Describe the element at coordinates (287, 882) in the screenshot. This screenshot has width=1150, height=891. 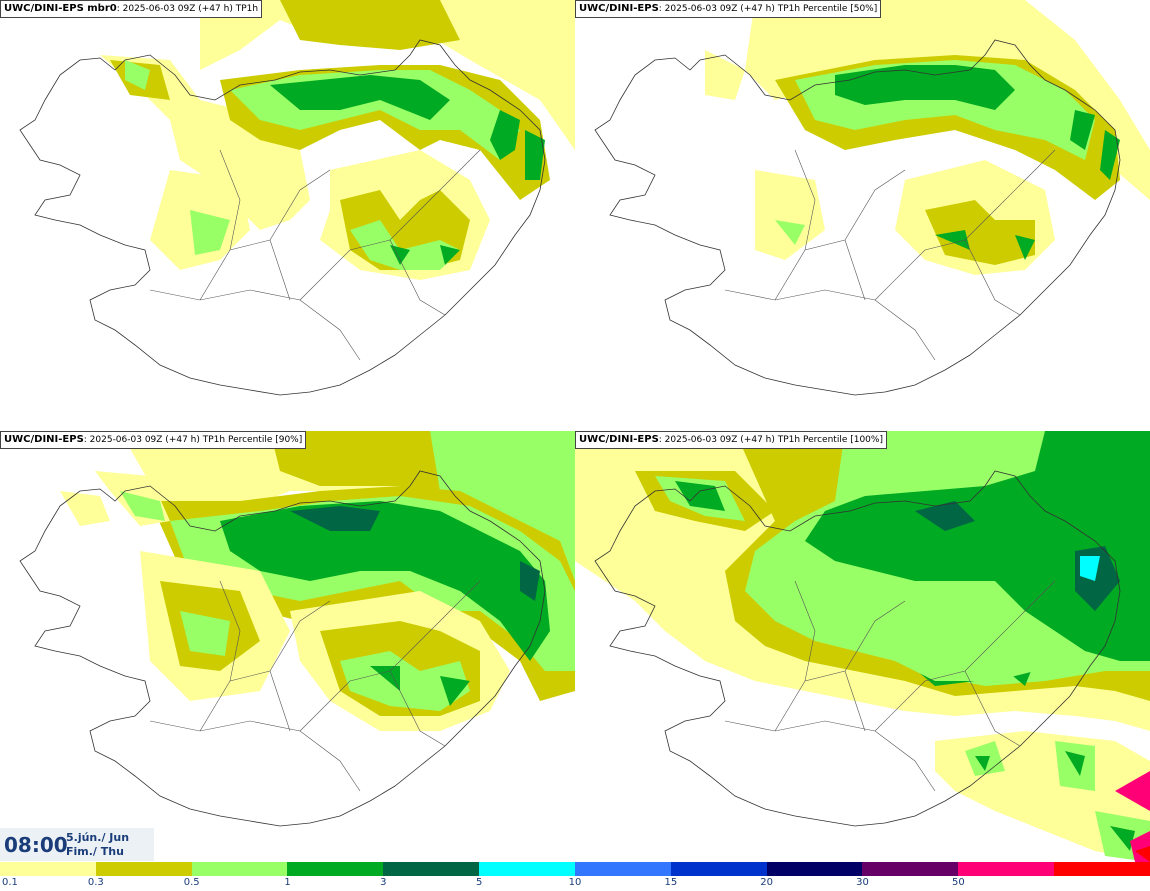
I see `colorbar-tick-label: 1` at that location.